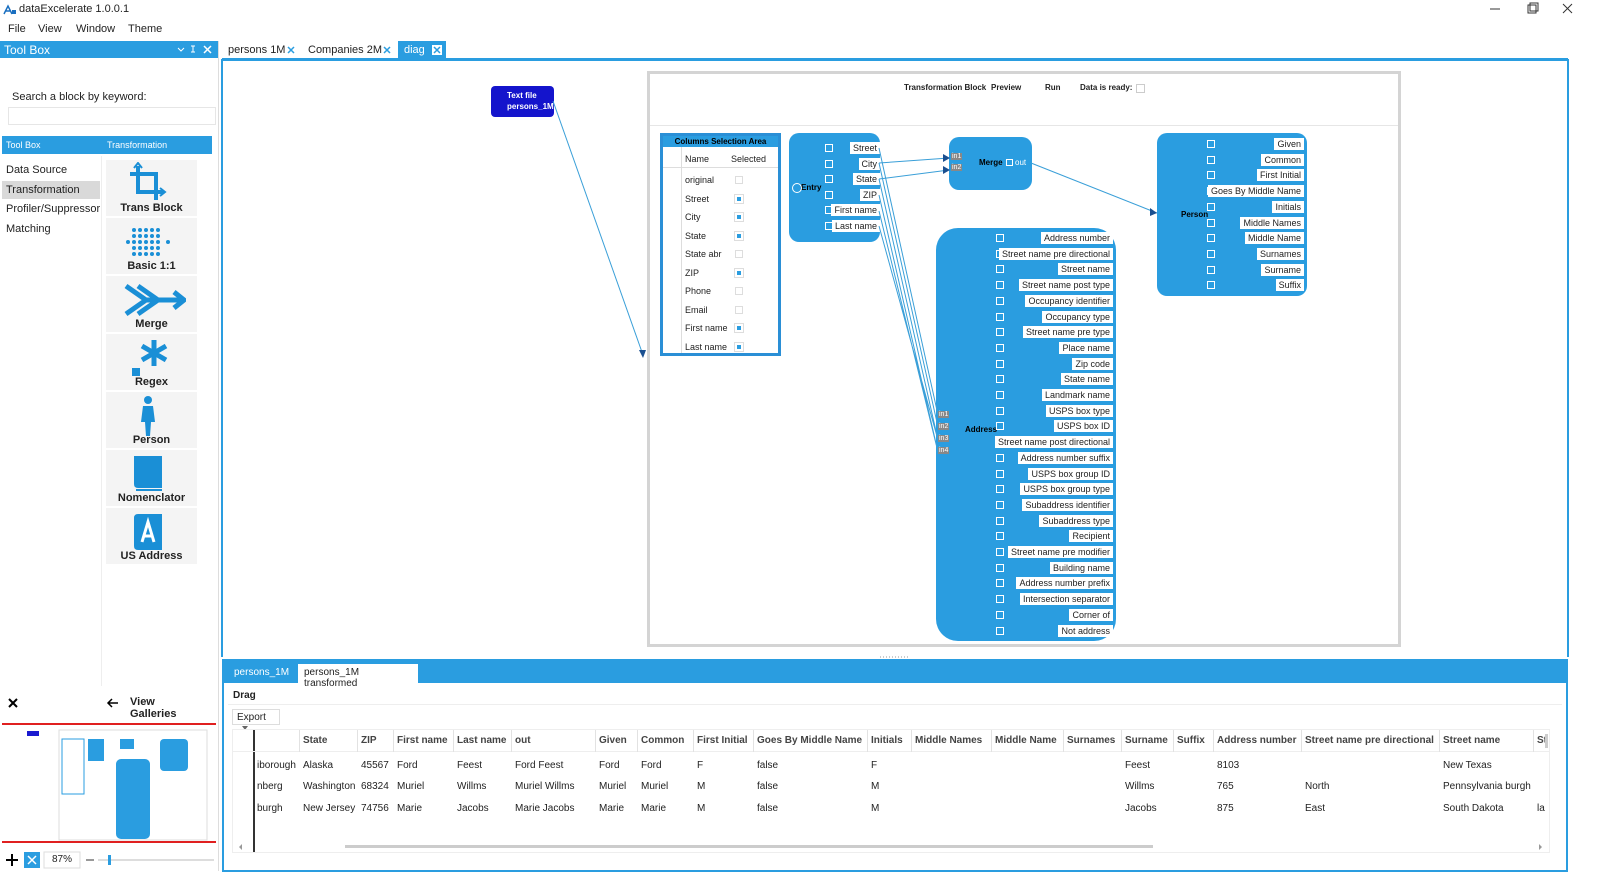 This screenshot has width=1600, height=891. What do you see at coordinates (151, 246) in the screenshot?
I see `tool-item: Basic 1:1` at bounding box center [151, 246].